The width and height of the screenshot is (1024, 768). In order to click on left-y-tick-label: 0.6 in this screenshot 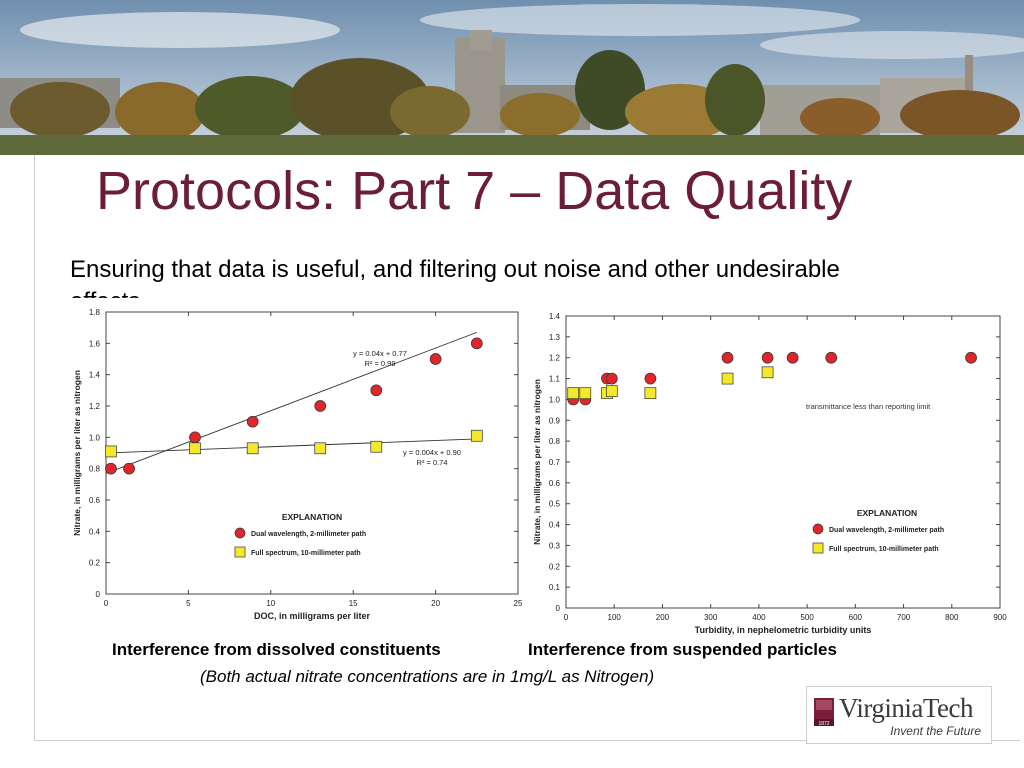, I will do `click(95, 500)`.